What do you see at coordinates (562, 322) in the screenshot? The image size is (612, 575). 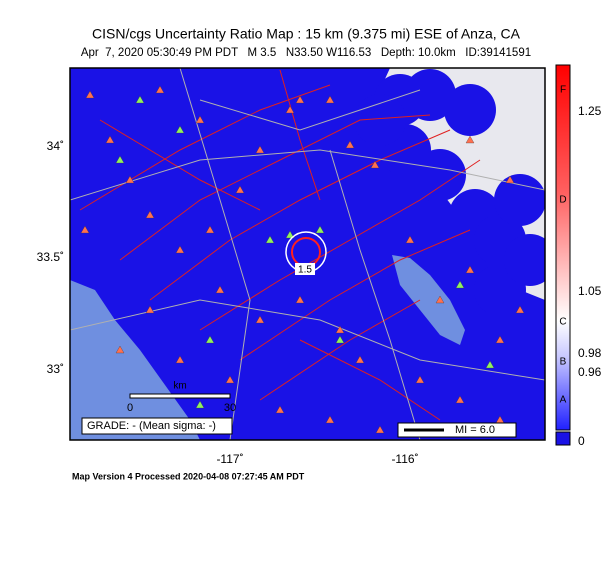 I see `grade-letter: C` at bounding box center [562, 322].